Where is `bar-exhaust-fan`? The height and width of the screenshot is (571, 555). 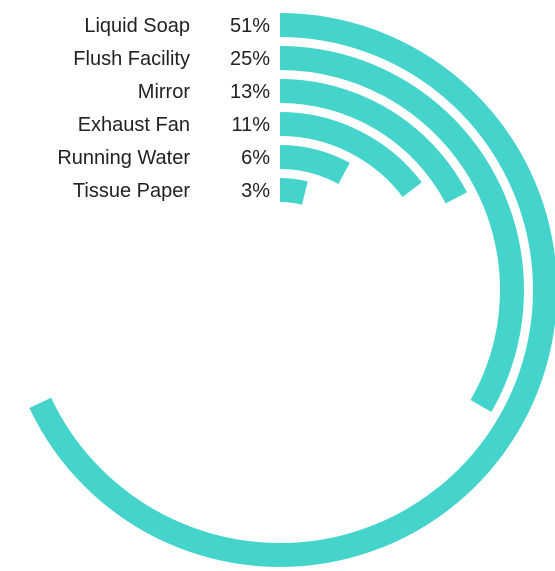
bar-exhaust-fan is located at coordinates (350, 155).